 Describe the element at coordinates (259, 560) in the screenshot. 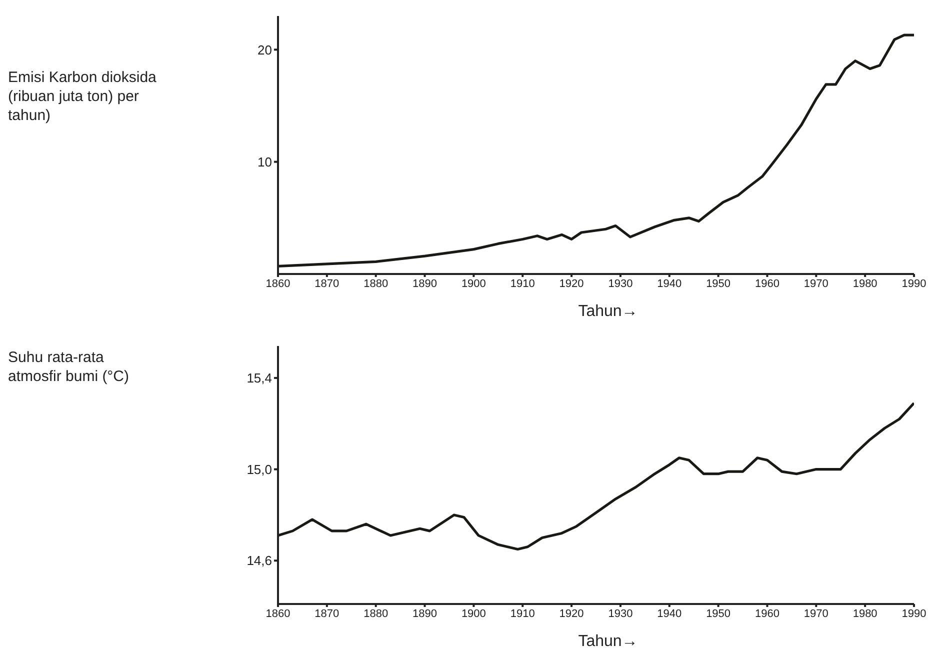

I see `y-tick-label: 14,6` at that location.